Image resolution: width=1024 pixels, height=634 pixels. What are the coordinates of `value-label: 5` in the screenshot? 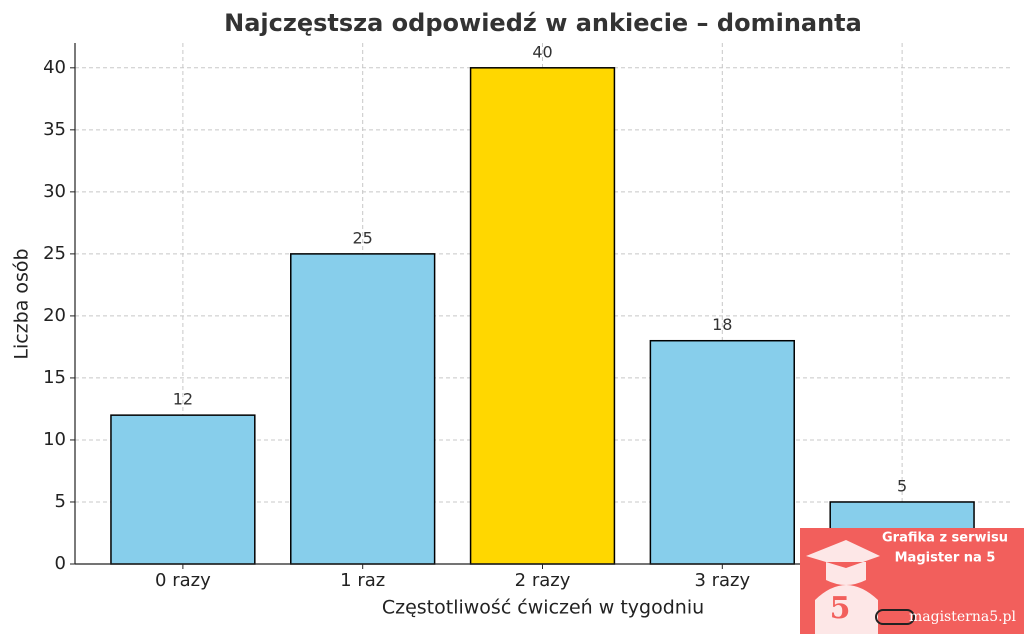 It's located at (902, 485).